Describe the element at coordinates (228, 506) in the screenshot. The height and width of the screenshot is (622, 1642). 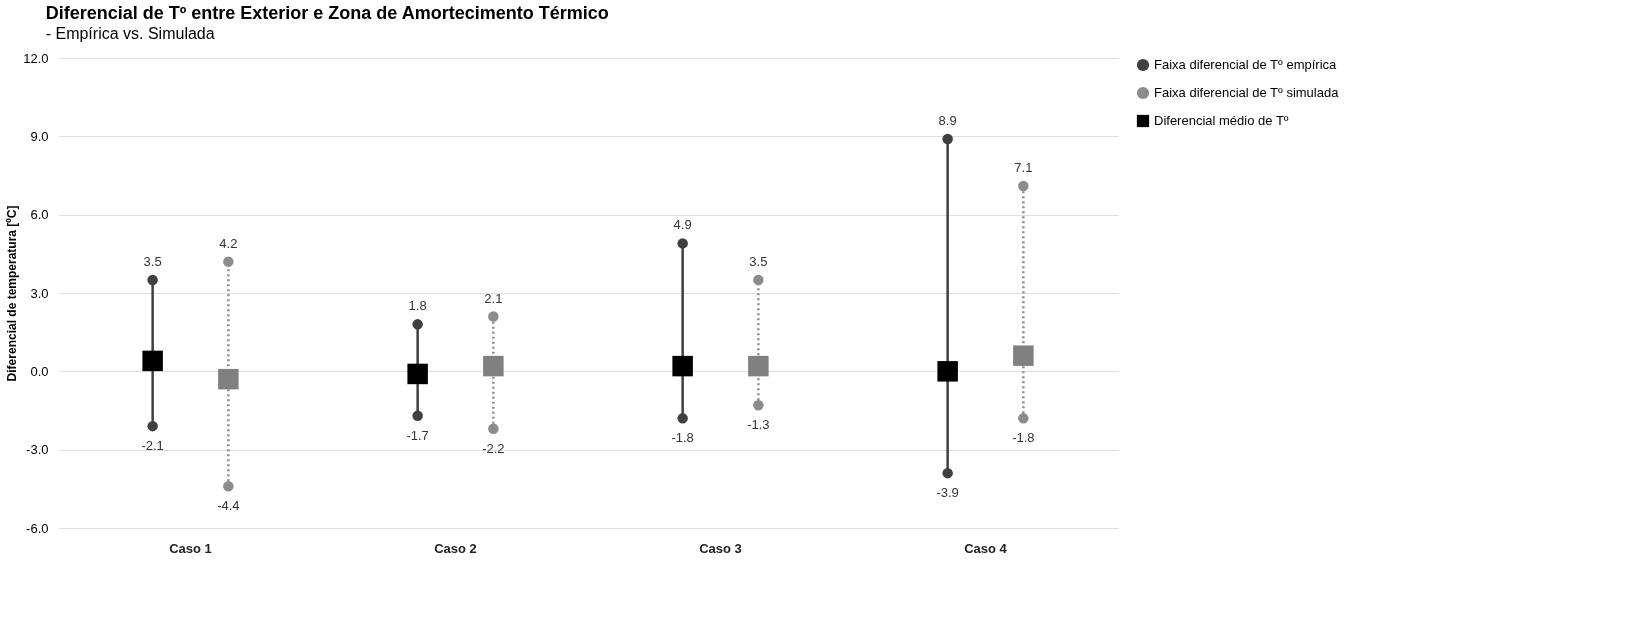
I see `data-label: -4.4` at that location.